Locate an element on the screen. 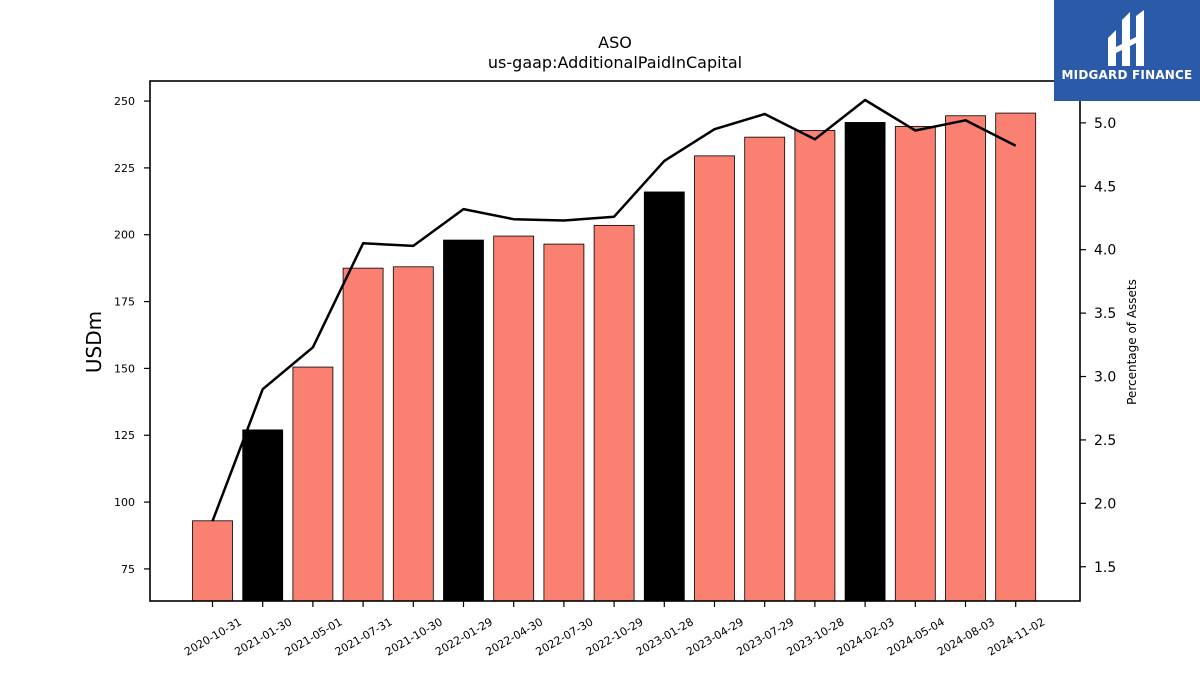  y-tick-label: 75 is located at coordinates (128, 569).